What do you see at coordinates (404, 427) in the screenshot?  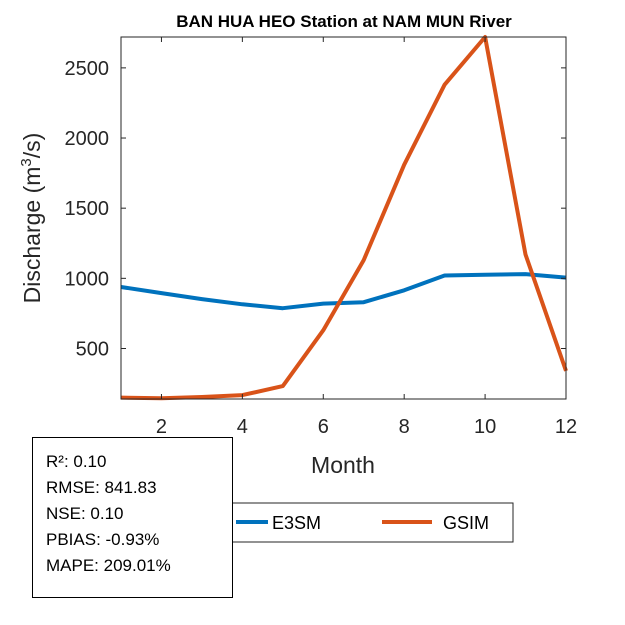 I see `x-tick-label: 8` at bounding box center [404, 427].